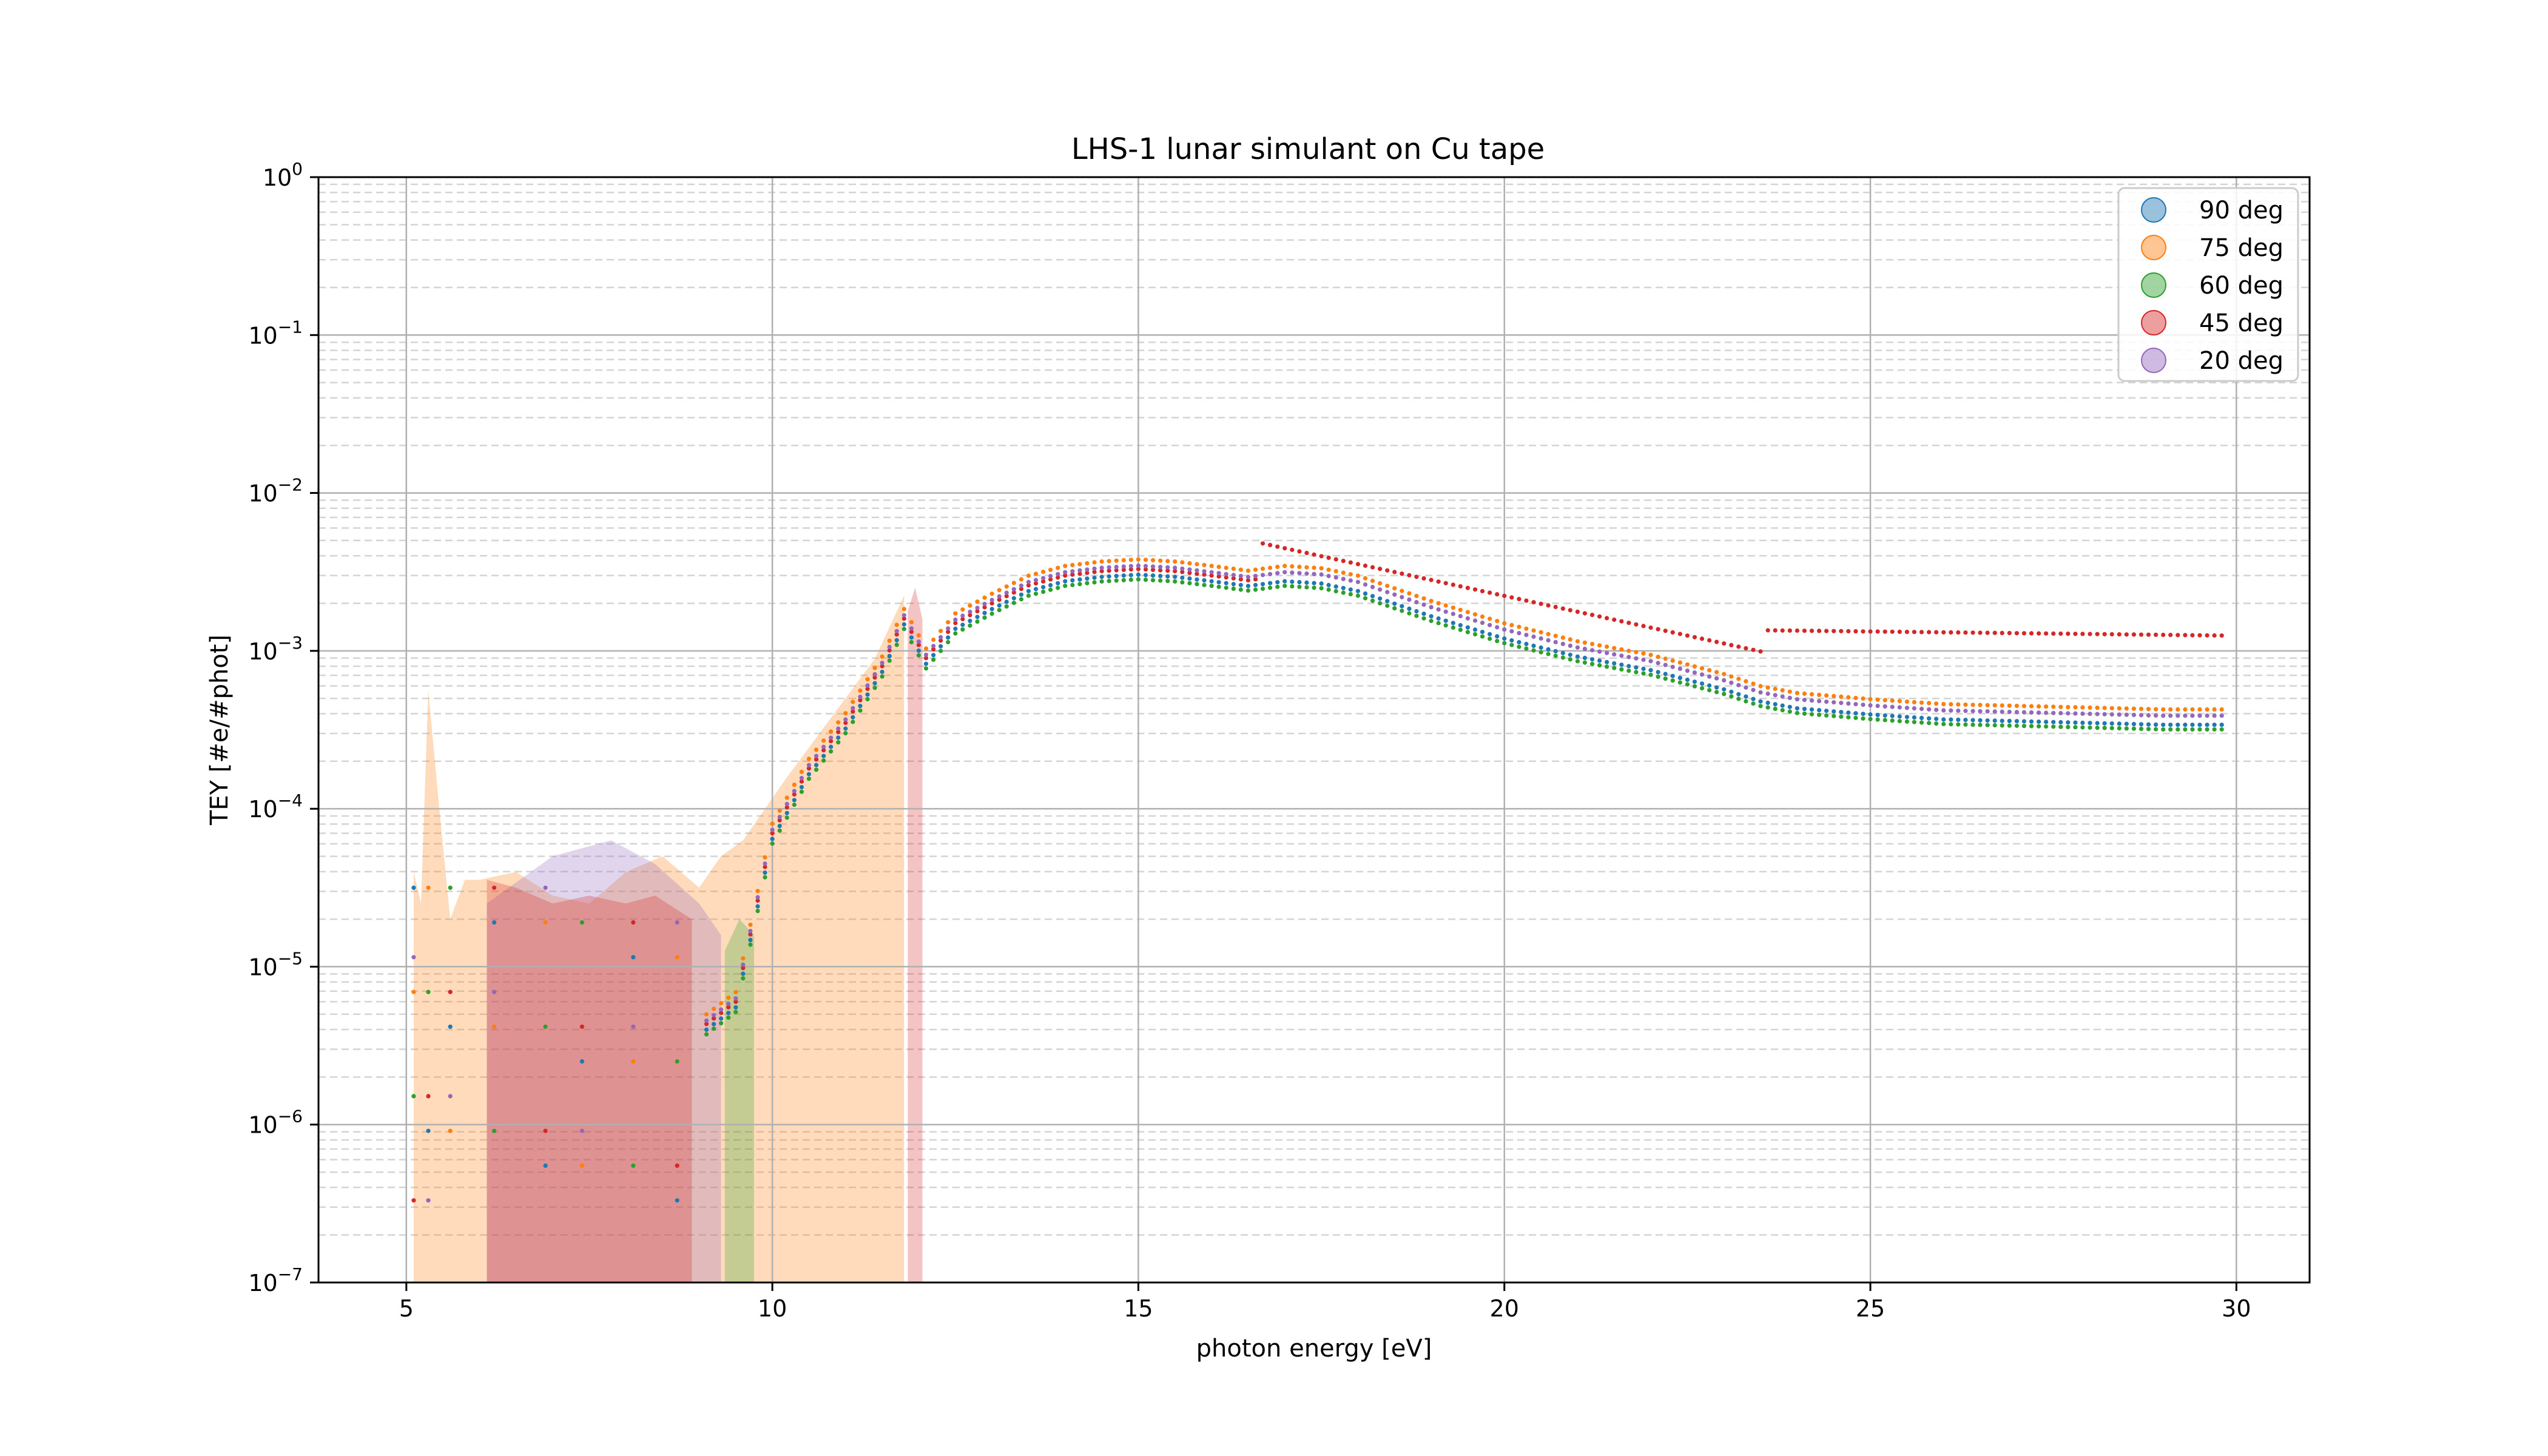 The image size is (2548, 1456). I want to click on y-tick-label: 10−5, so click(275, 964).